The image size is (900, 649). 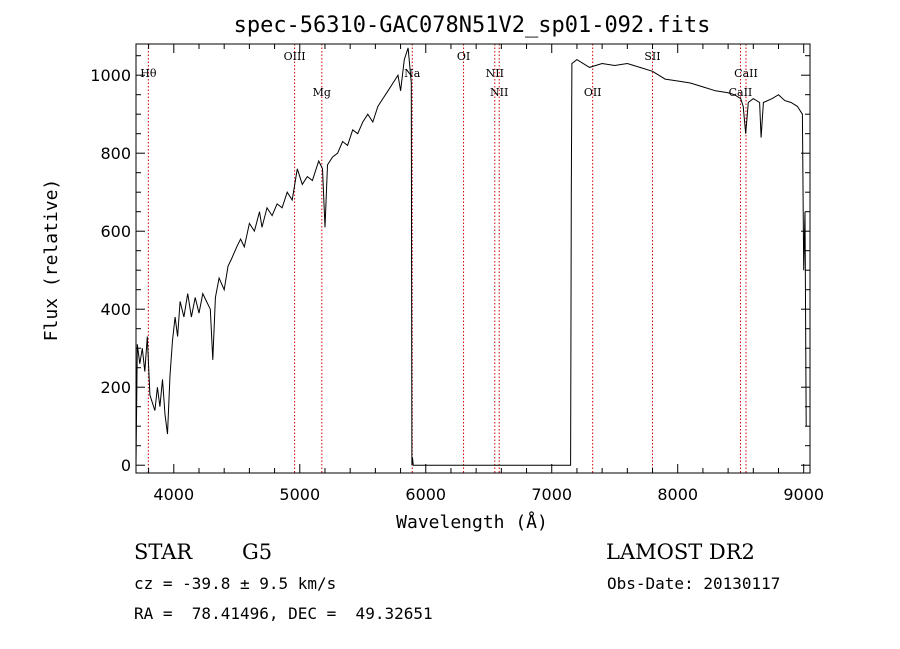 I want to click on line-label-5: NII, so click(x=495, y=73).